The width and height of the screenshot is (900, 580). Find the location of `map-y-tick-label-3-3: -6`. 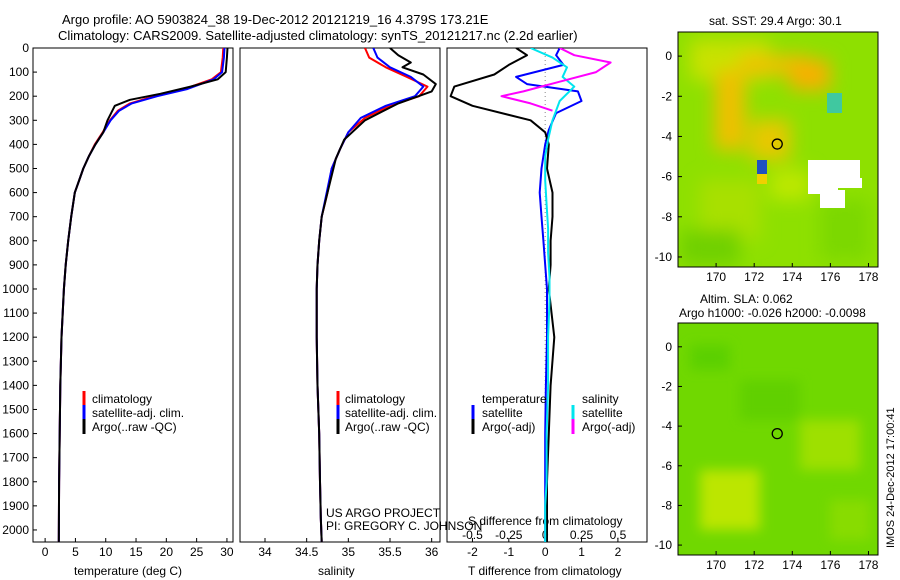

map-y-tick-label-3-3: -6 is located at coordinates (666, 177).